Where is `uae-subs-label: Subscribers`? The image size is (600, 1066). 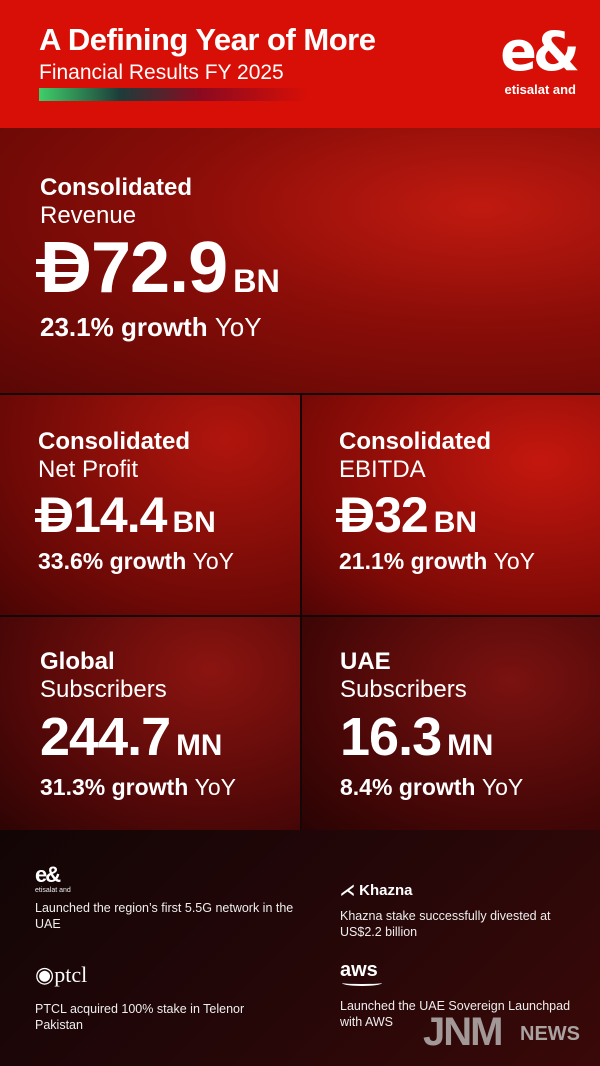
uae-subs-label: Subscribers is located at coordinates (403, 689).